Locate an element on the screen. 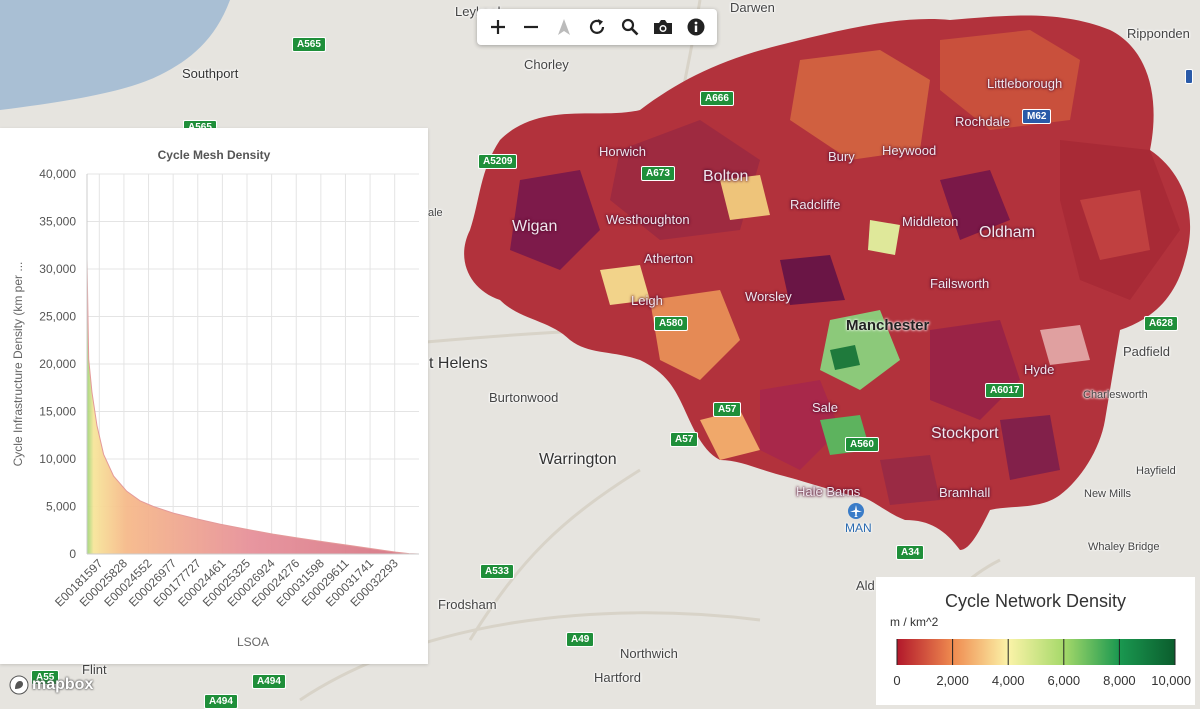  y-tick-label: 35,000 is located at coordinates (57, 222).